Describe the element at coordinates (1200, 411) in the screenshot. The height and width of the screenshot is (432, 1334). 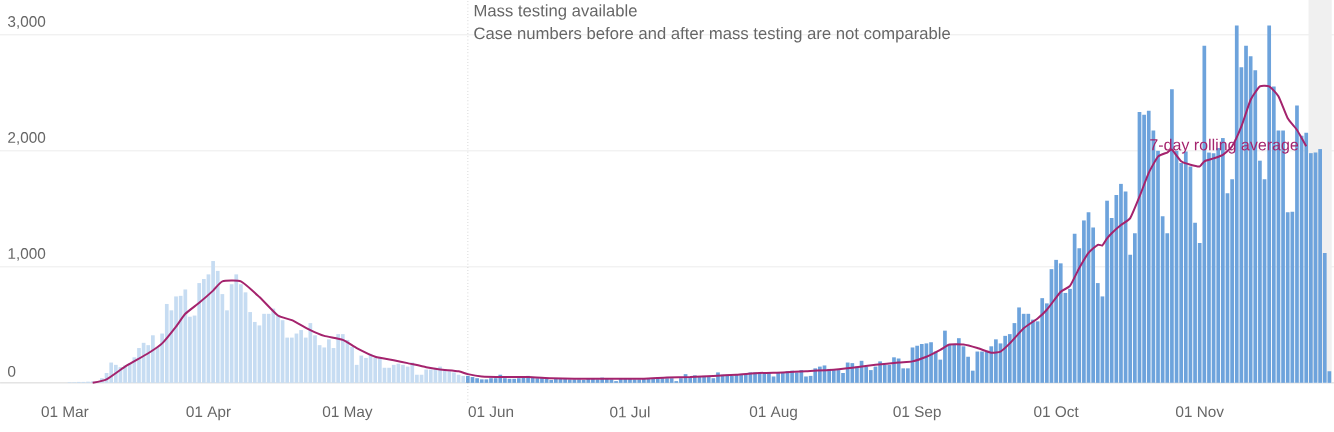
I see `x-tick-label: 01 Nov` at that location.